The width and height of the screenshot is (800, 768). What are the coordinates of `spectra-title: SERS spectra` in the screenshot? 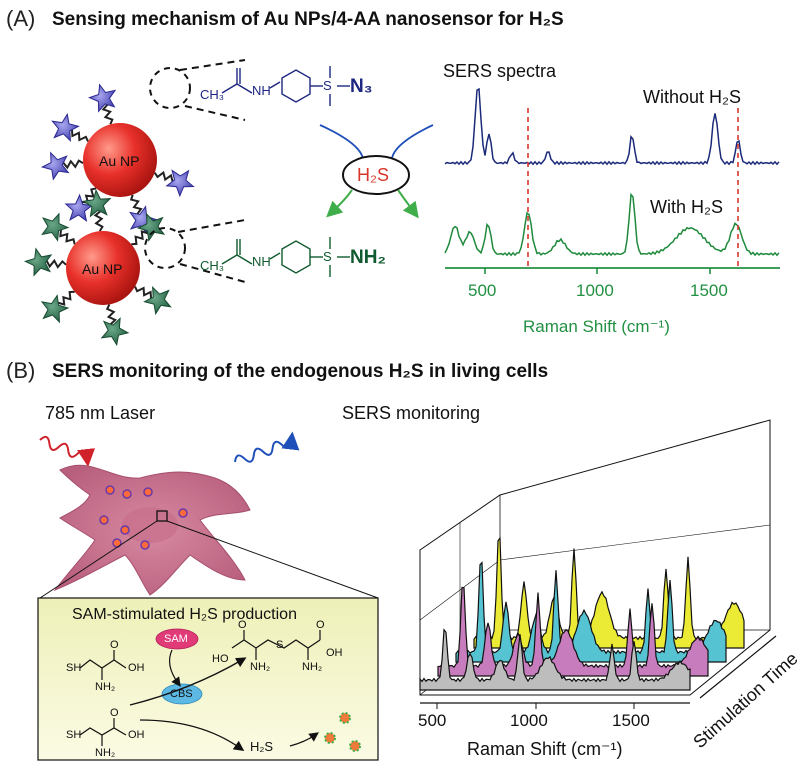 It's located at (500, 71).